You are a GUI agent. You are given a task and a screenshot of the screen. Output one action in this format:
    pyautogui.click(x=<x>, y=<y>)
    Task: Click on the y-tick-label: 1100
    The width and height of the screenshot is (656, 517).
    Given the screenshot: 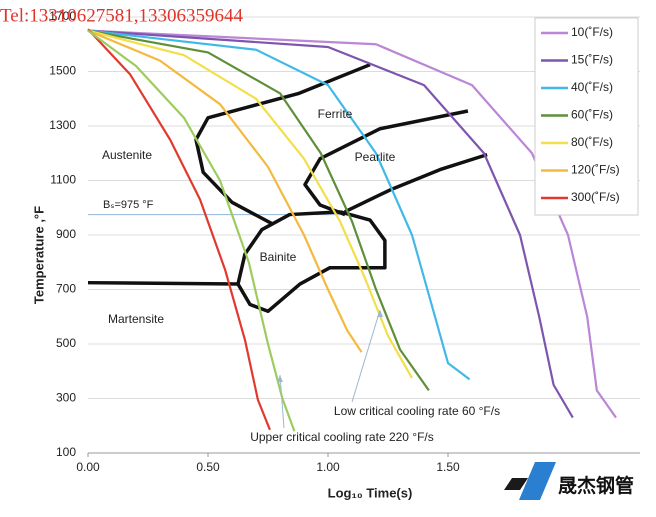 What is the action you would take?
    pyautogui.click(x=63, y=180)
    